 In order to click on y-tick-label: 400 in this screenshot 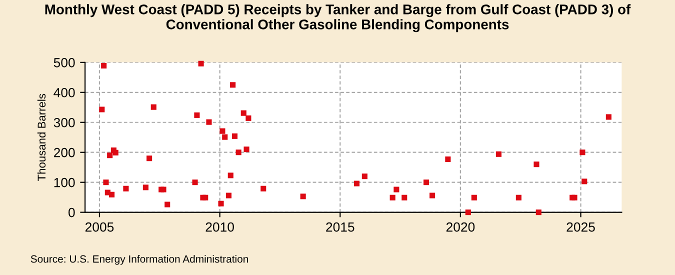, I will do `click(64, 93)`.